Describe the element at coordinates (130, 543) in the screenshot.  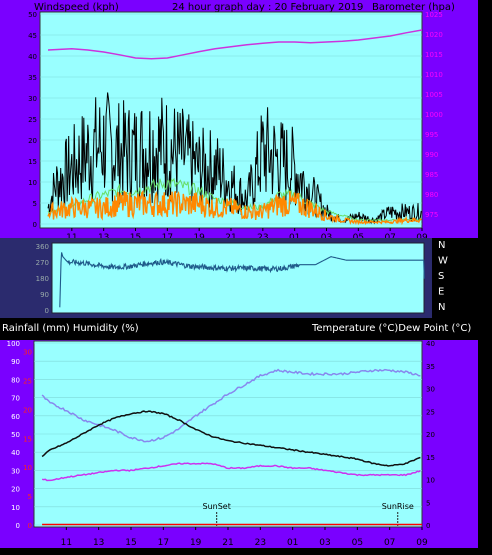
I see `temp-x-tick: 15` at that location.